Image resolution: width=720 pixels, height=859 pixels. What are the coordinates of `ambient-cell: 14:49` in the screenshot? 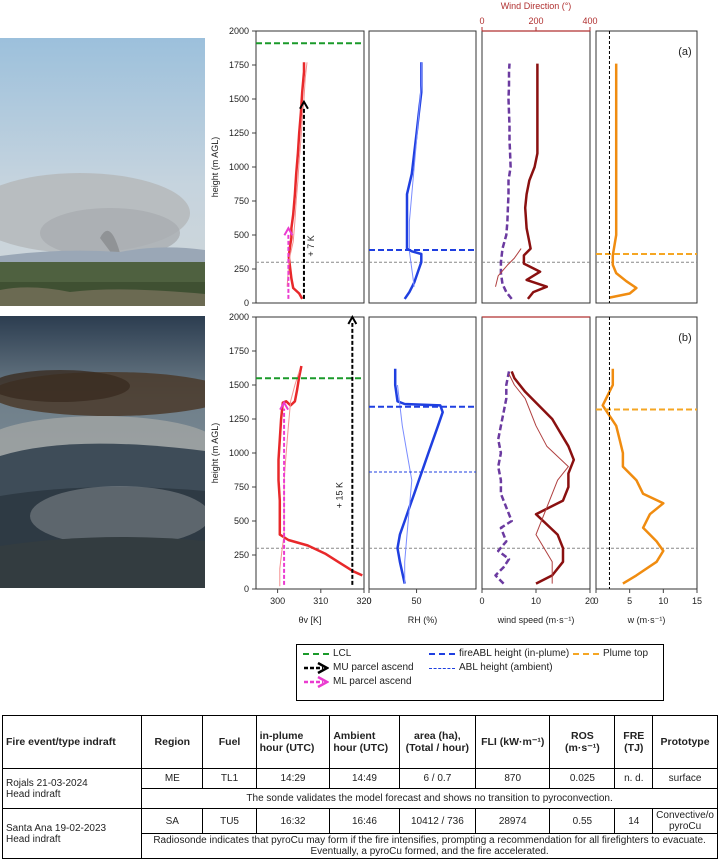 It's located at (364, 778).